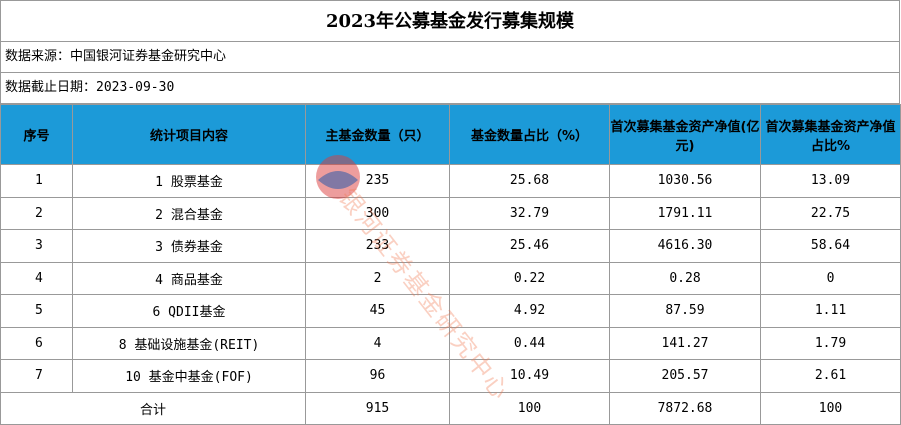 This screenshot has width=901, height=425. I want to click on table-cell: 0.44, so click(529, 343).